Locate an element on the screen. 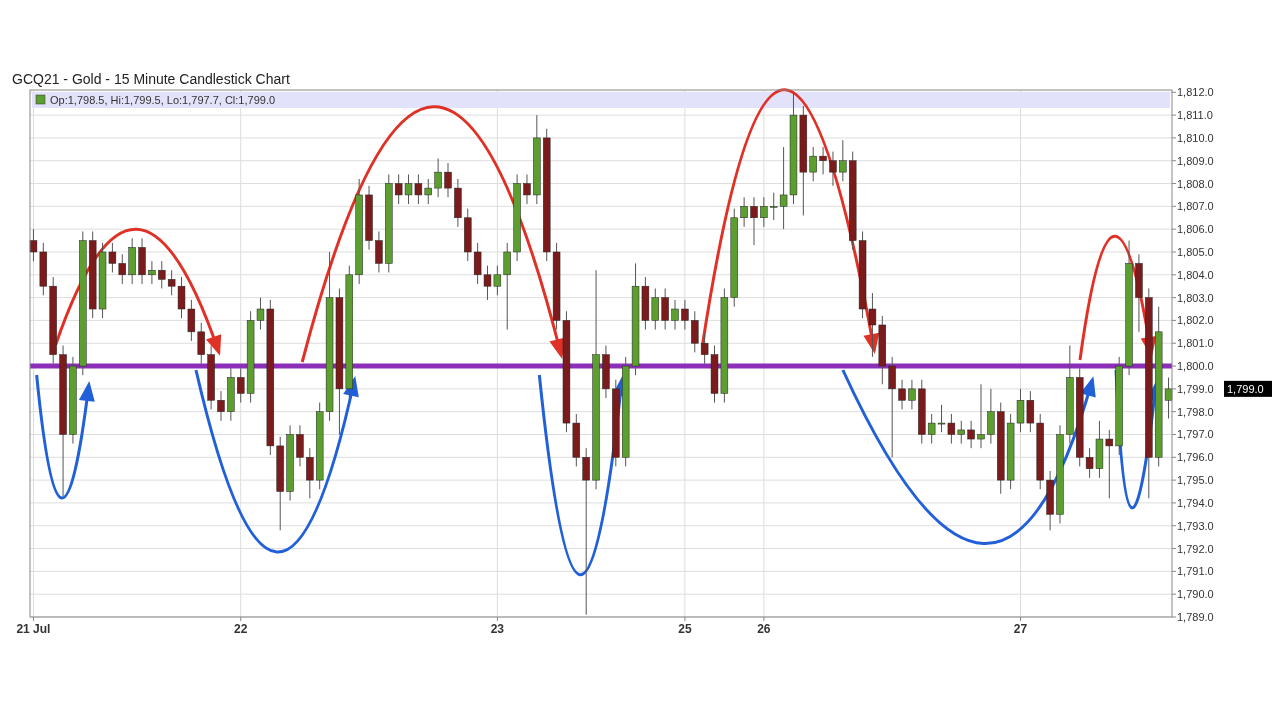 The height and width of the screenshot is (720, 1280). y-tick-label: 1,812.0 is located at coordinates (1195, 92).